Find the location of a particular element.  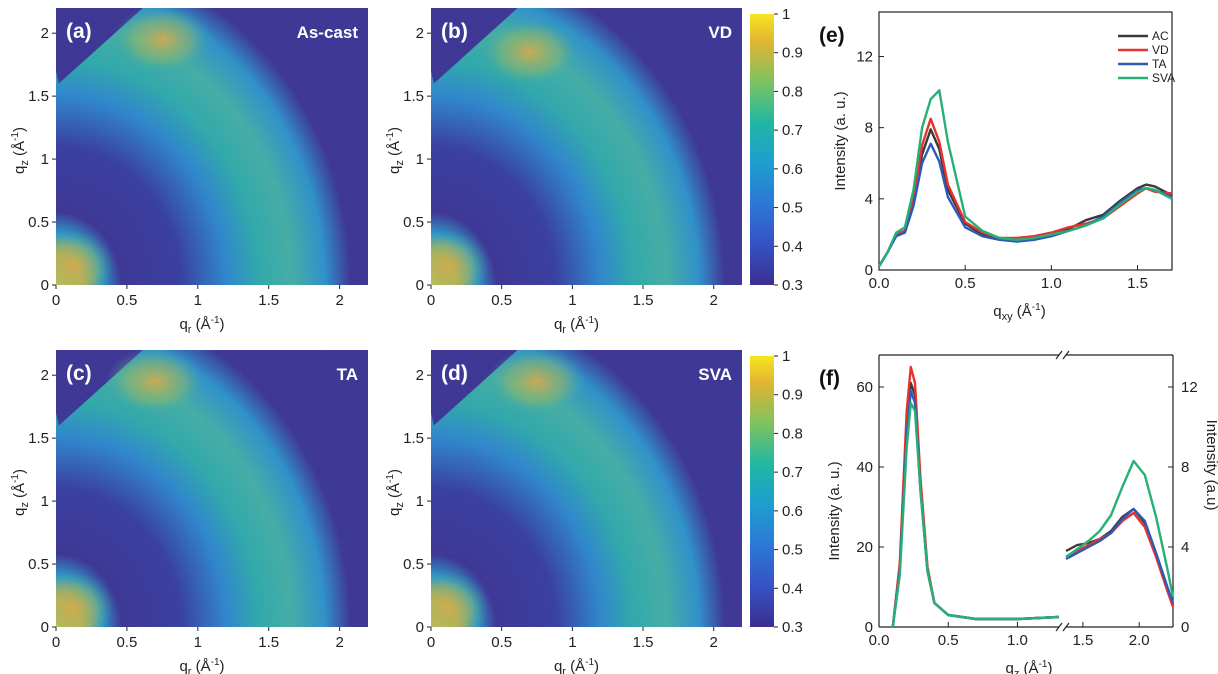

series-line-sva is located at coordinates (1025, 178).